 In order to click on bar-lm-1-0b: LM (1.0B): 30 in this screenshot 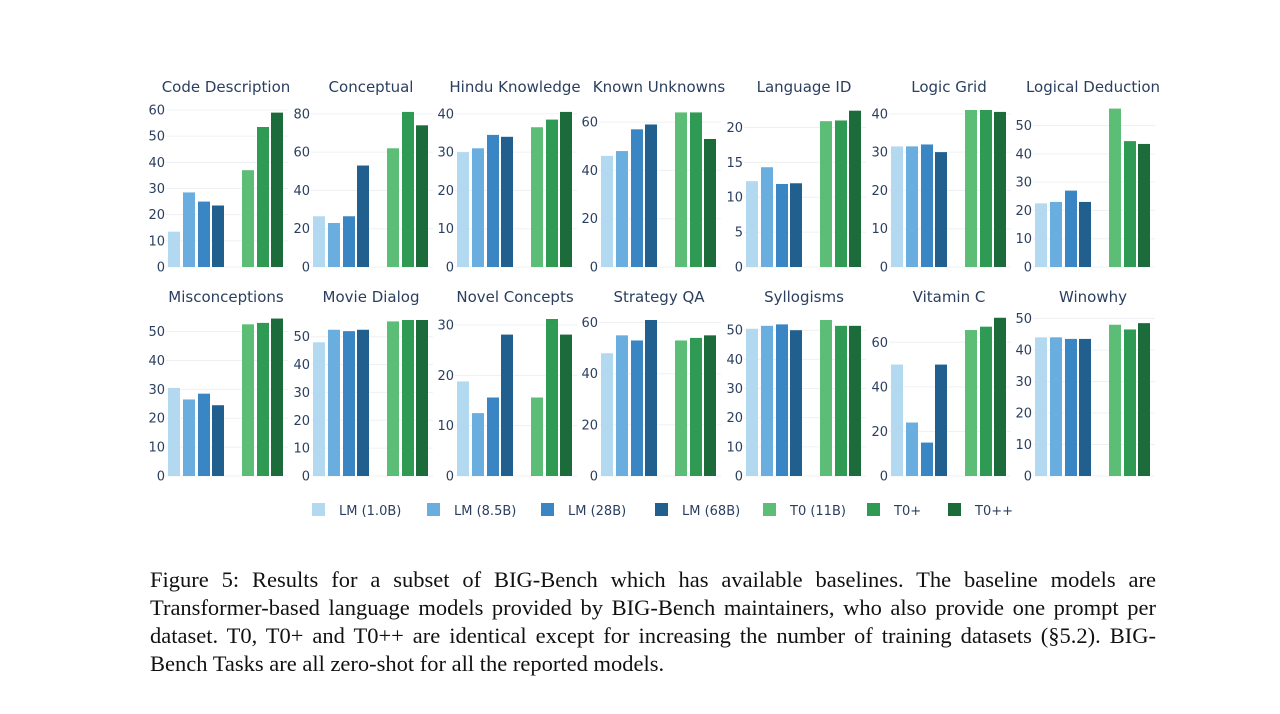, I will do `click(463, 209)`.